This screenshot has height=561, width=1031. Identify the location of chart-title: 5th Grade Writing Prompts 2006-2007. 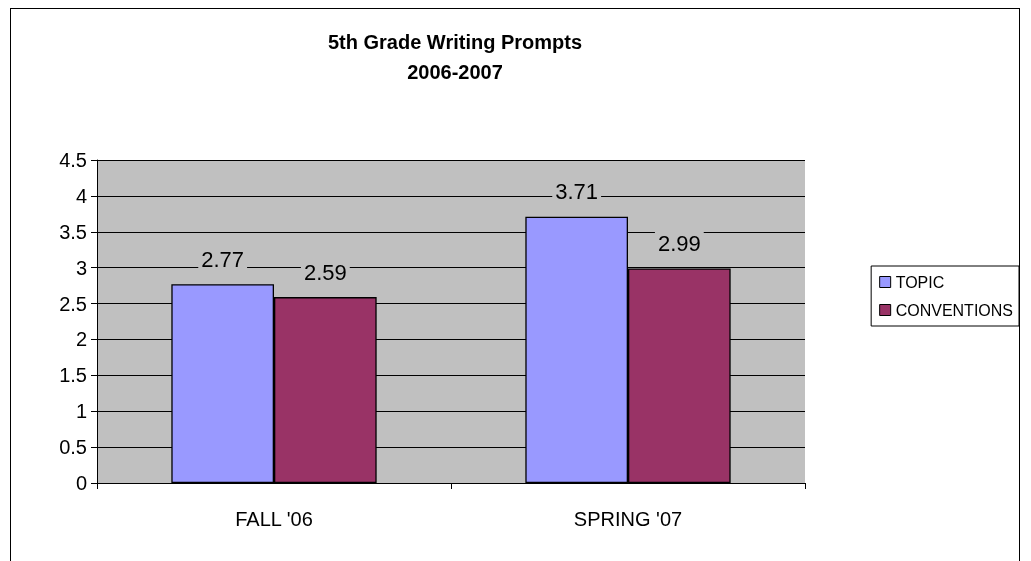
(455, 57).